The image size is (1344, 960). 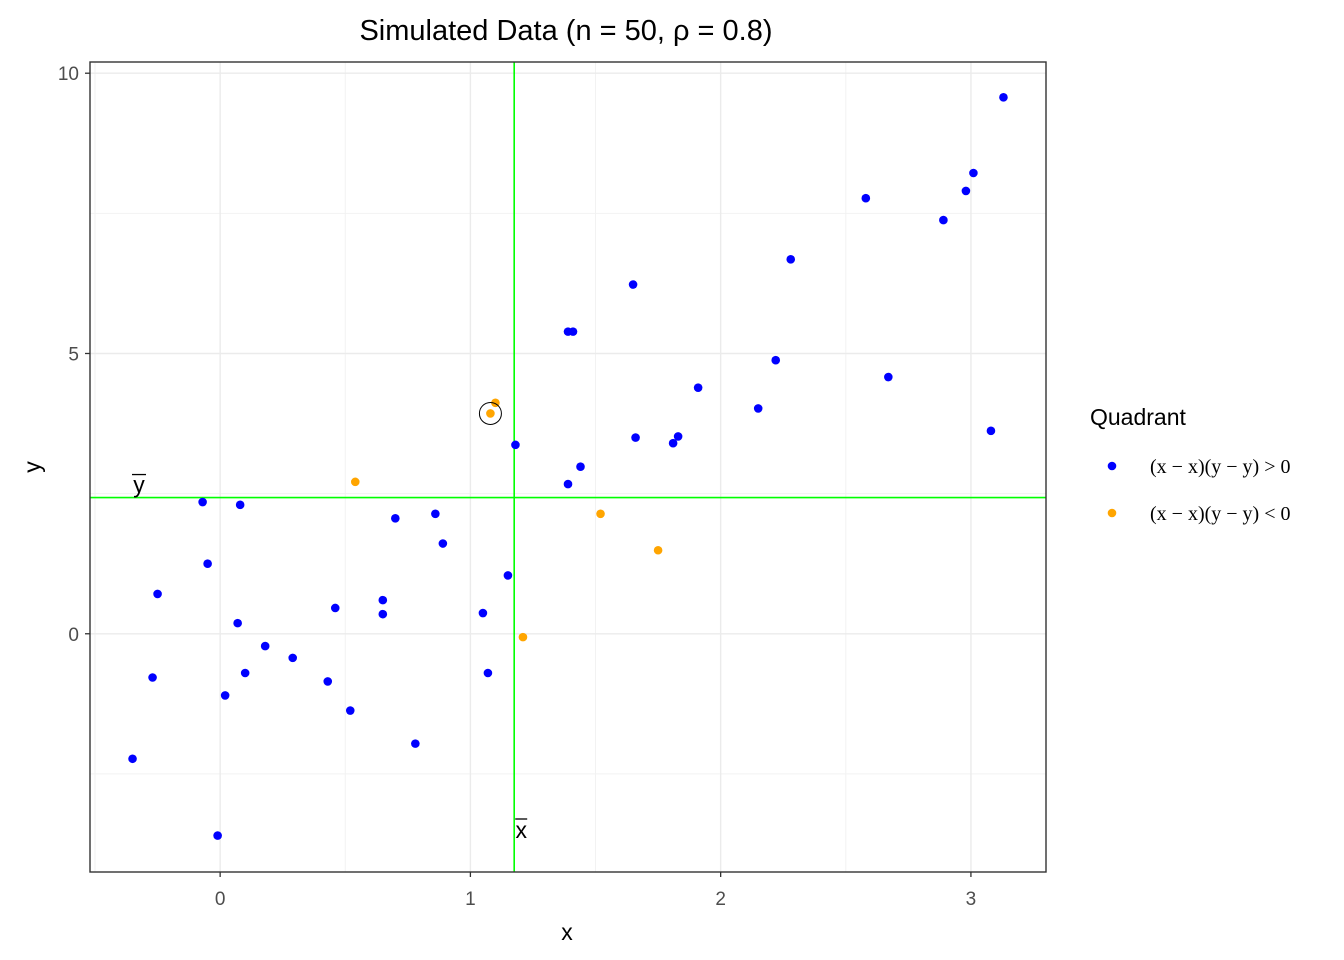 What do you see at coordinates (521, 830) in the screenshot?
I see `x-mean-label: x` at bounding box center [521, 830].